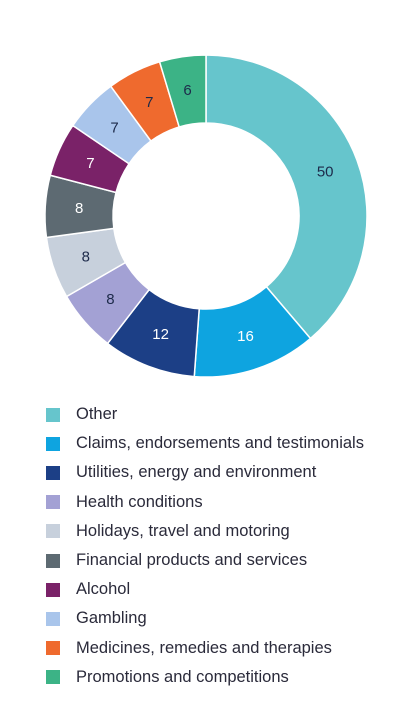 This screenshot has height=716, width=413. What do you see at coordinates (114, 127) in the screenshot?
I see `slice-label-7: 7` at bounding box center [114, 127].